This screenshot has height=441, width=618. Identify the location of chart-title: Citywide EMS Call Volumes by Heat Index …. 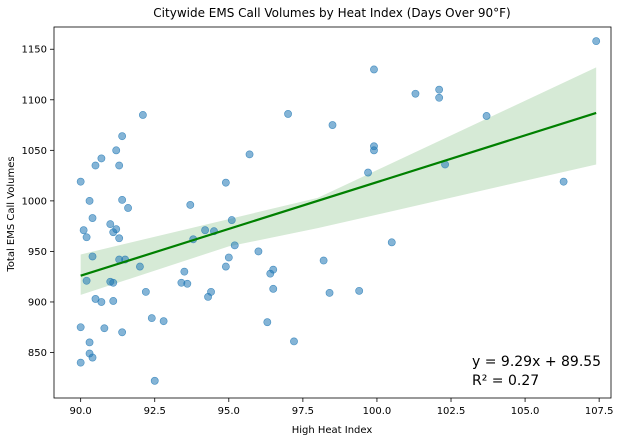
(331, 13).